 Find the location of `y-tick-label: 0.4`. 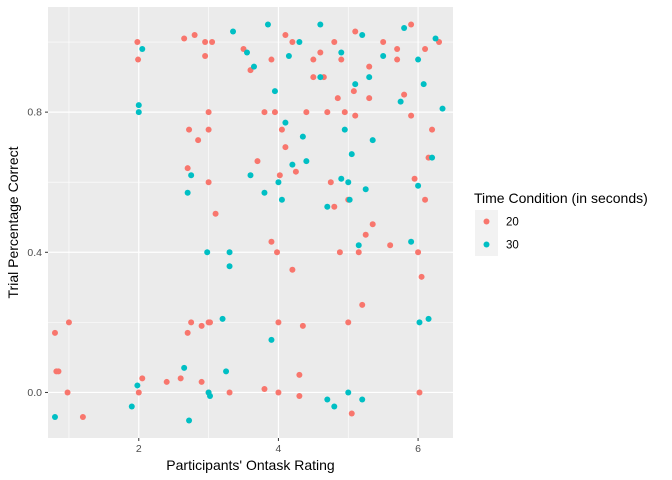

y-tick-label: 0.4 is located at coordinates (34, 253).